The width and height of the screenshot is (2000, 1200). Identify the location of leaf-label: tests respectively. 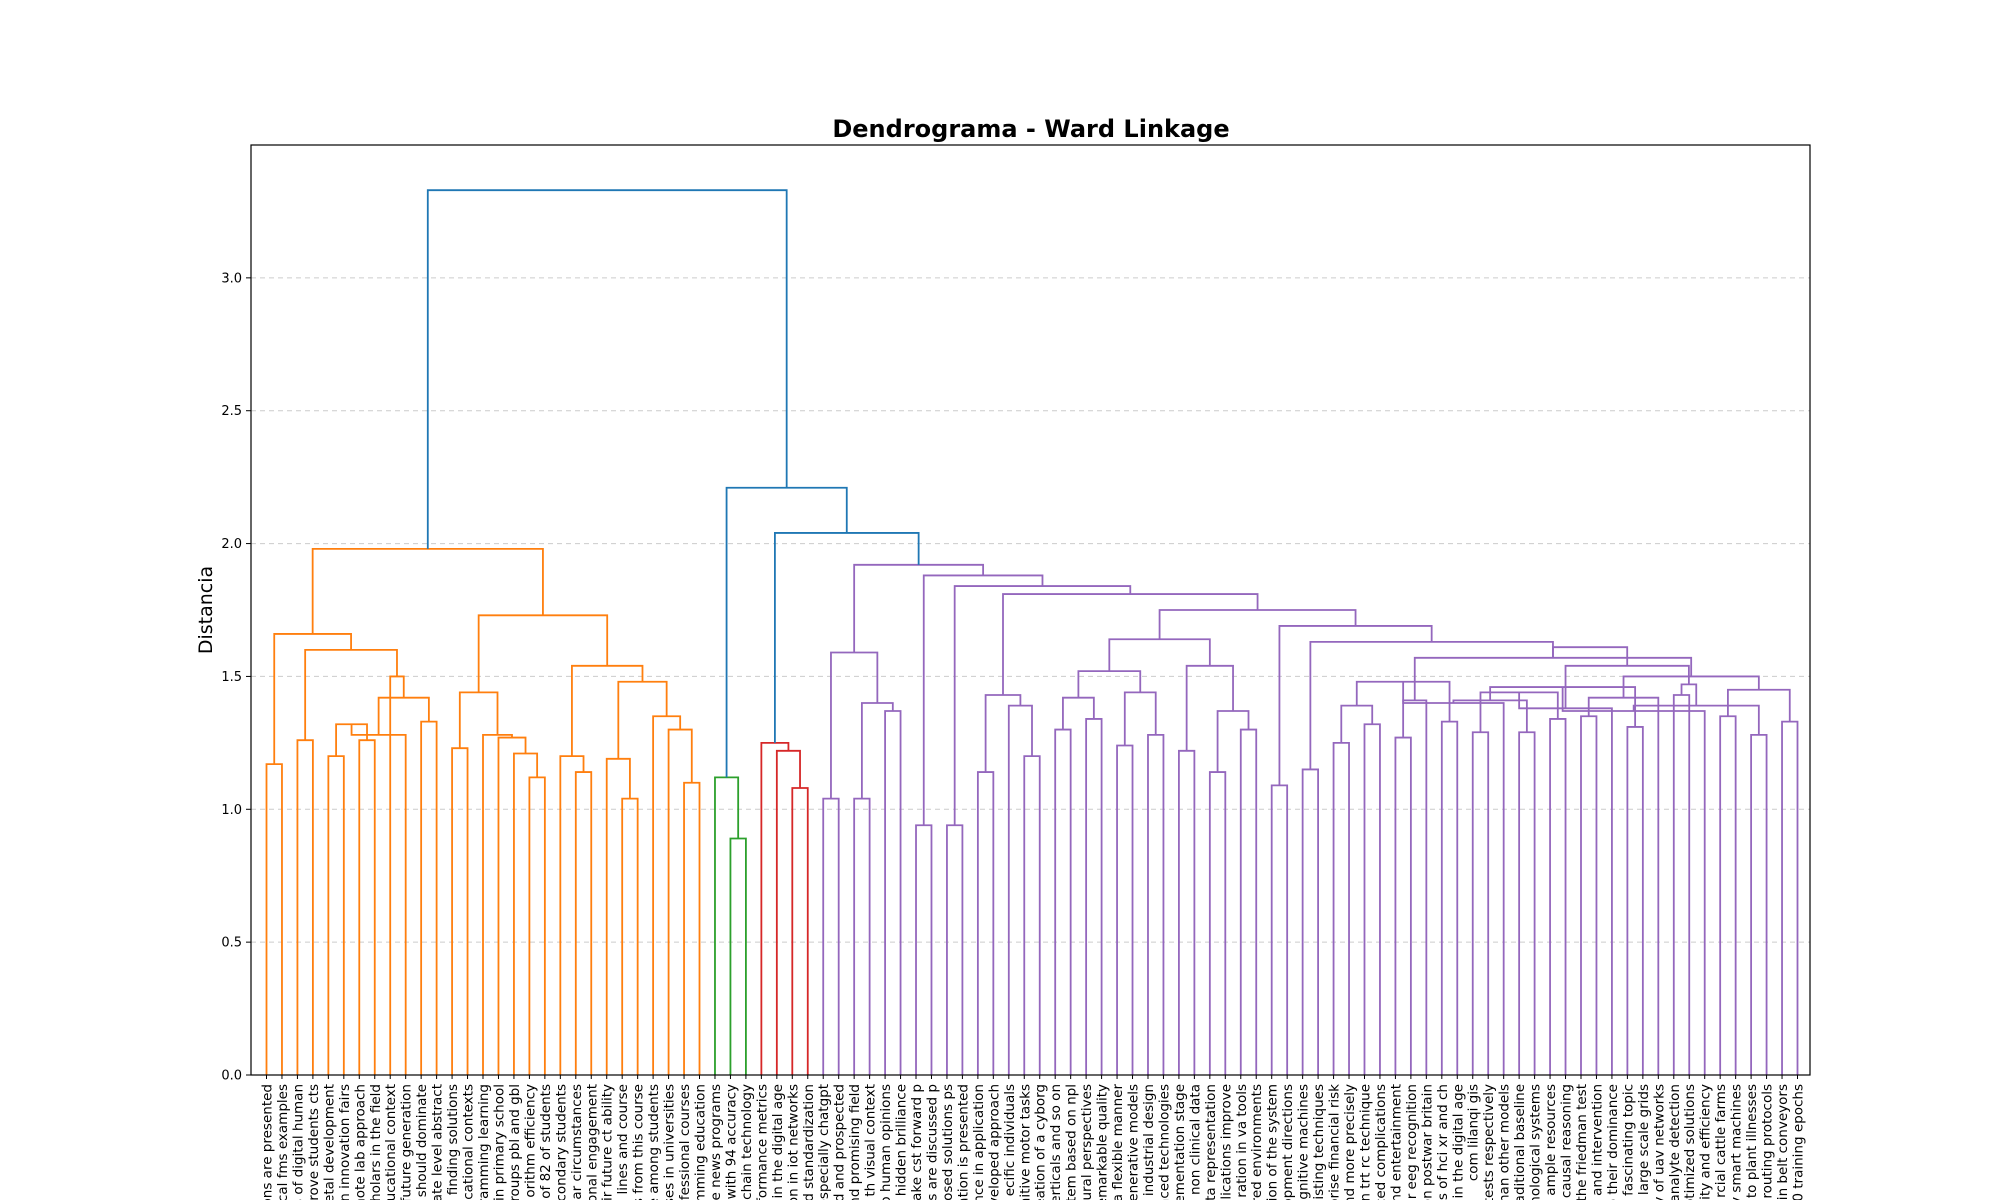
(1489, 1142).